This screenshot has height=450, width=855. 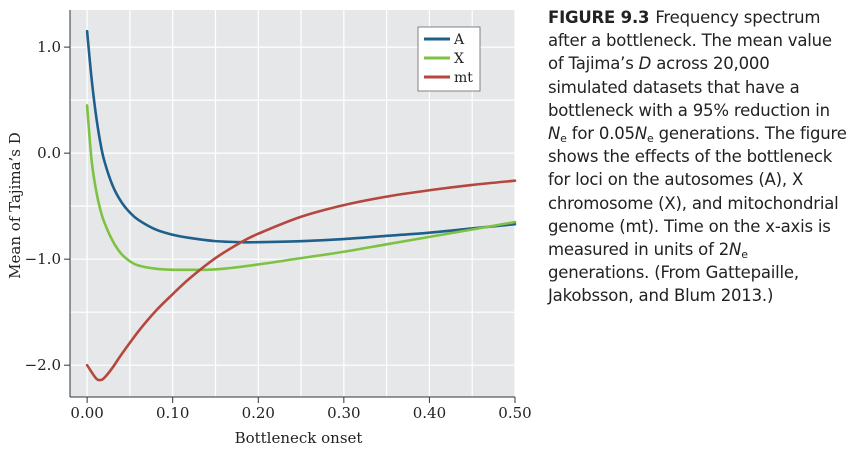 I want to click on caption-subscript-3: e, so click(x=744, y=255).